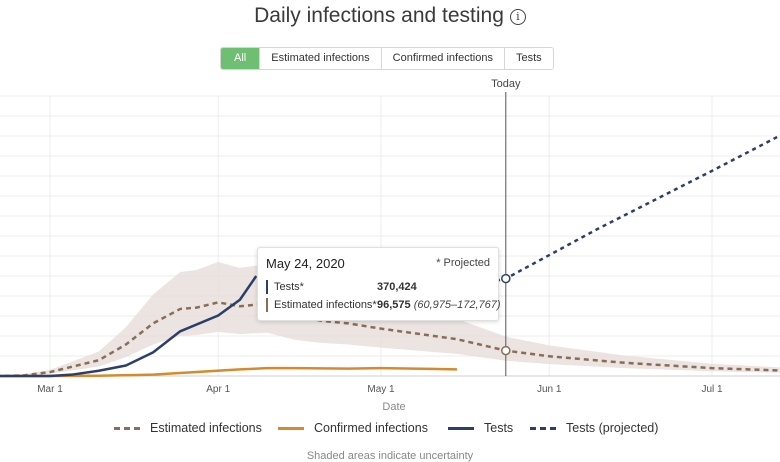  Describe the element at coordinates (442, 58) in the screenshot. I see `tab-confirmed-infections: Confirmed infections` at that location.